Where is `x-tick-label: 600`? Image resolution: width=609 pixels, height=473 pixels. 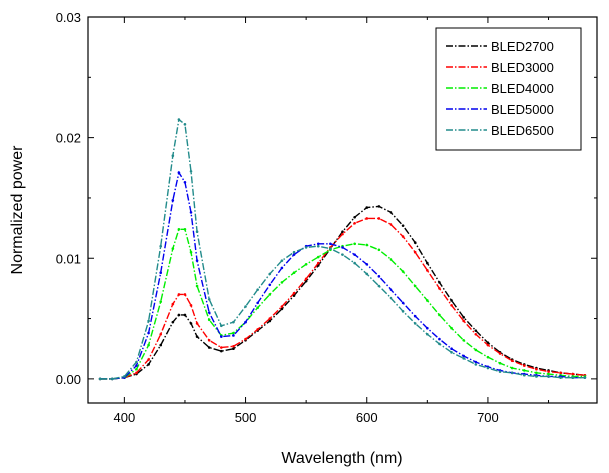 x-tick-label: 600 is located at coordinates (367, 417).